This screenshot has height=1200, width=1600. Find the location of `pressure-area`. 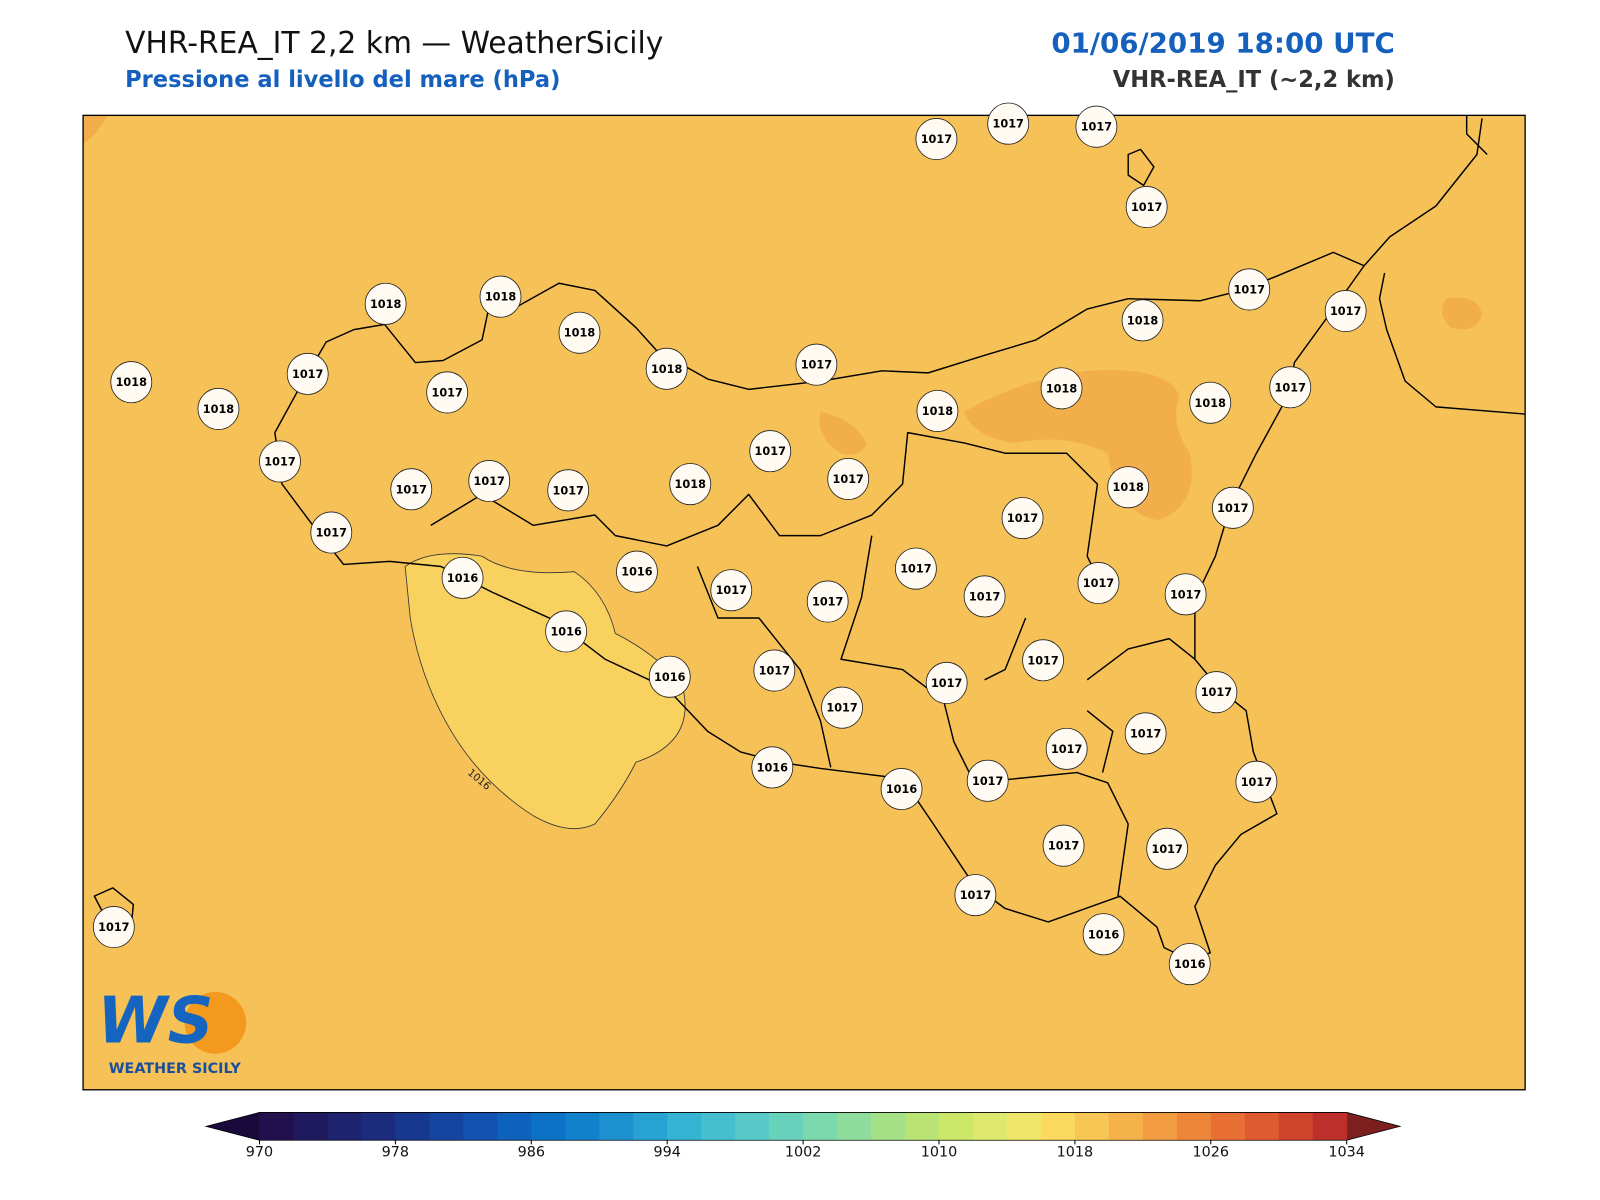

pressure-area is located at coordinates (1462, 313).